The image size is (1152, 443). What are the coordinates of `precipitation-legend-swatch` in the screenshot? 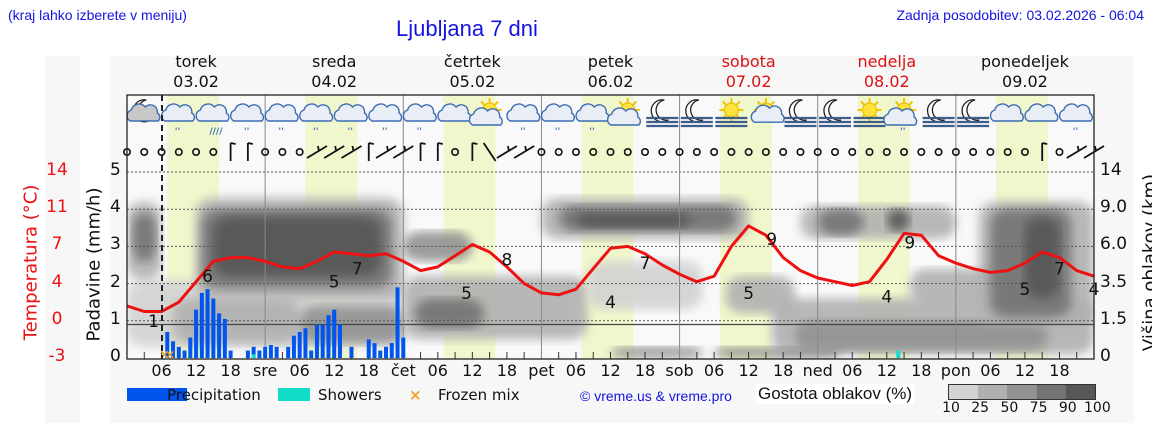 It's located at (157, 394).